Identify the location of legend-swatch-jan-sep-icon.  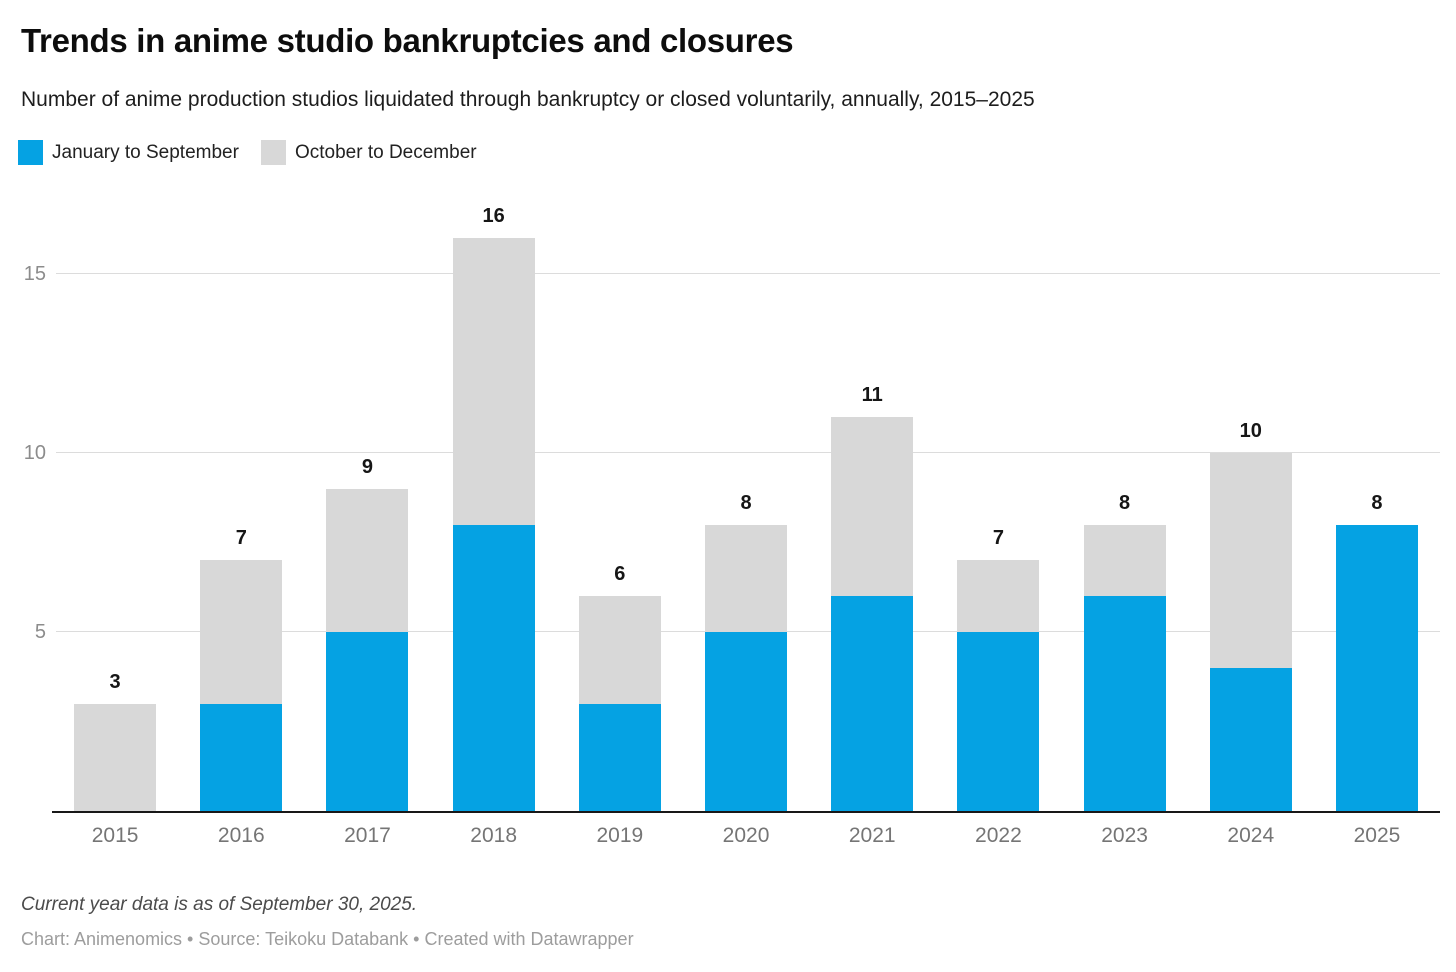
(30, 152).